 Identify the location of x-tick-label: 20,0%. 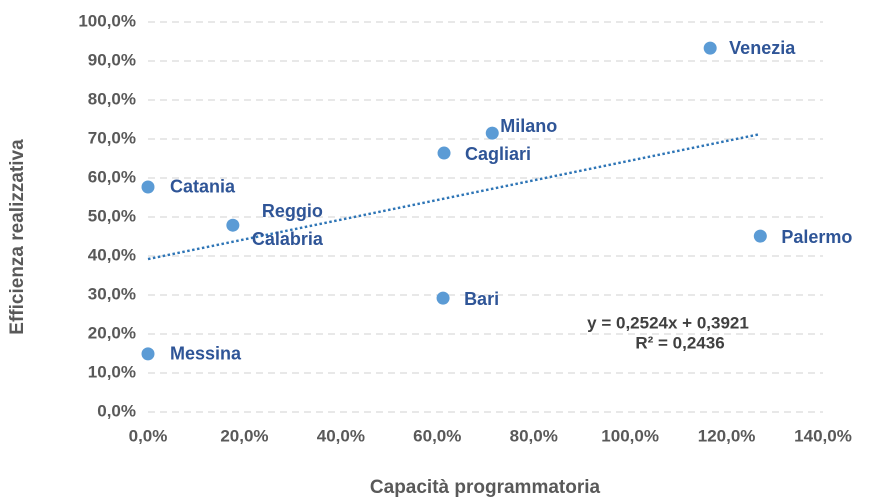
(244, 435).